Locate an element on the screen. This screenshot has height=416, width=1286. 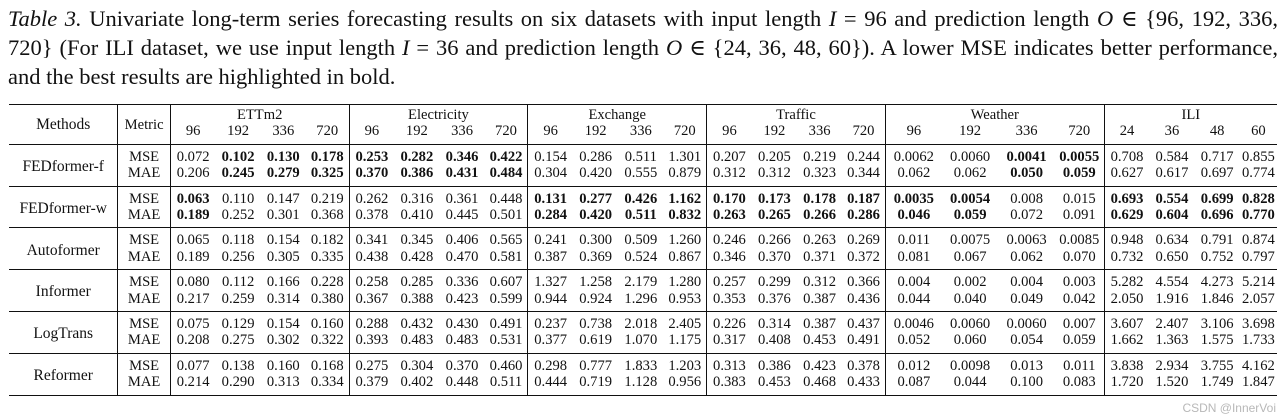
header-metric: Metric is located at coordinates (144, 124).